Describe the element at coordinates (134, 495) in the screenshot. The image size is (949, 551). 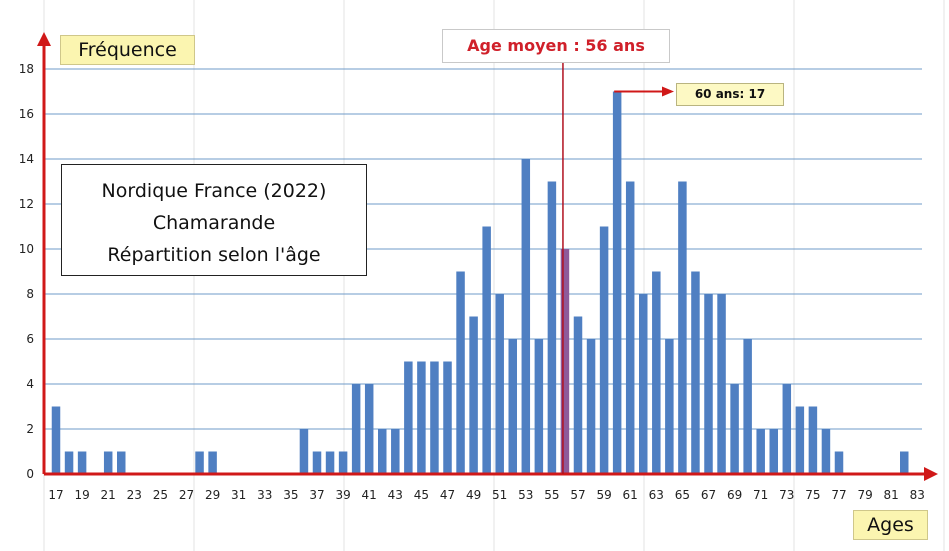
I see `x-tick-label: 23` at that location.